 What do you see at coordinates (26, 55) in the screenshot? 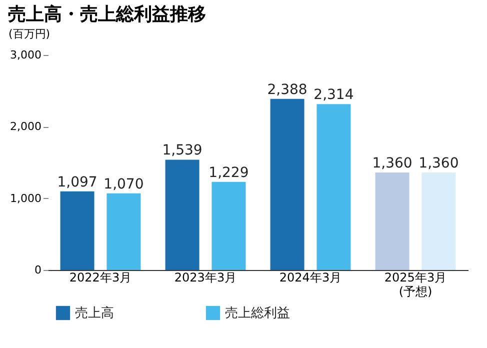
I see `y-tick-label: 3,000` at bounding box center [26, 55].